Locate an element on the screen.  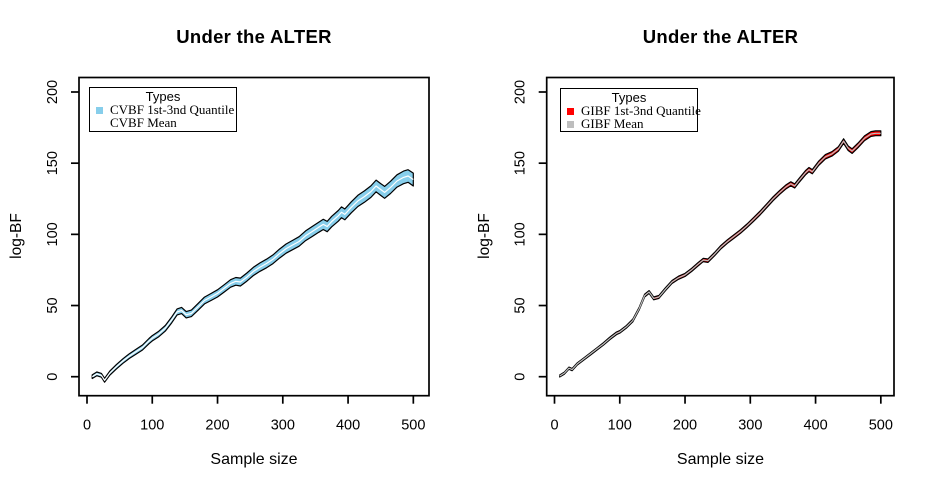
right-y-axis-label: log-BF is located at coordinates (484, 236).